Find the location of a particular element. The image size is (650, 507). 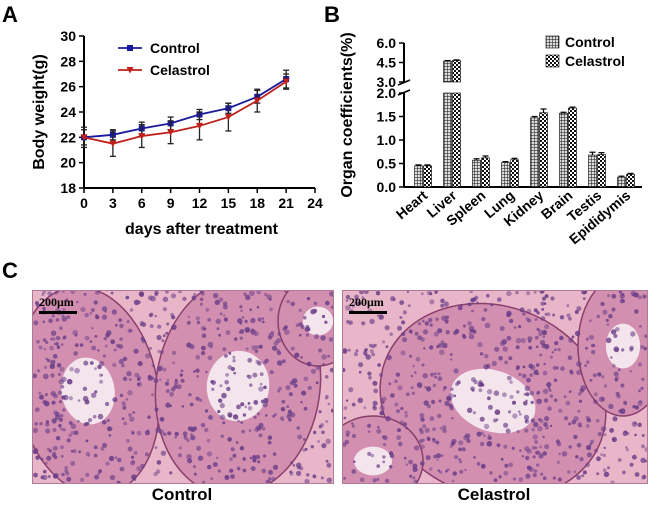

bar-celastrol-lung is located at coordinates (514, 173).